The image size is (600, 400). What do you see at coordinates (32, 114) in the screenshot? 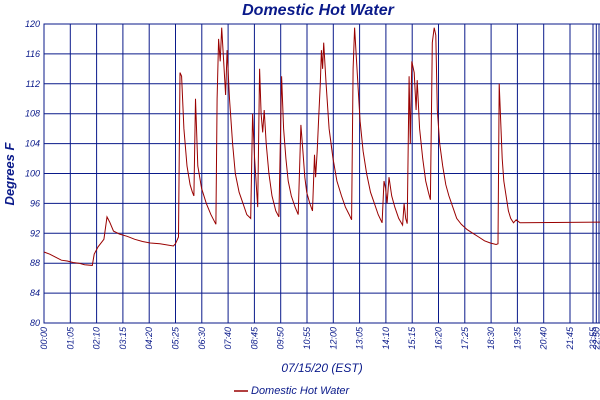
I see `y-tick-label: 108` at bounding box center [32, 114].